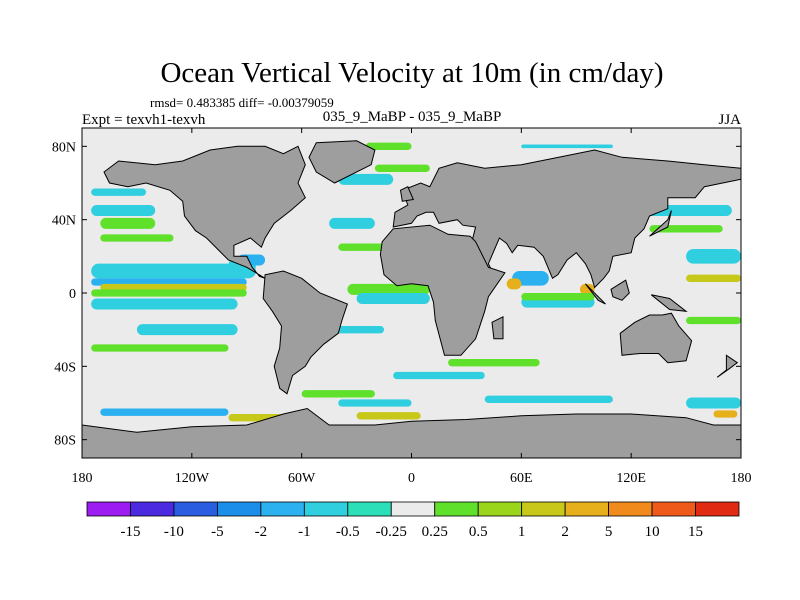  What do you see at coordinates (565, 532) in the screenshot?
I see `colorbar-label: 2` at bounding box center [565, 532].